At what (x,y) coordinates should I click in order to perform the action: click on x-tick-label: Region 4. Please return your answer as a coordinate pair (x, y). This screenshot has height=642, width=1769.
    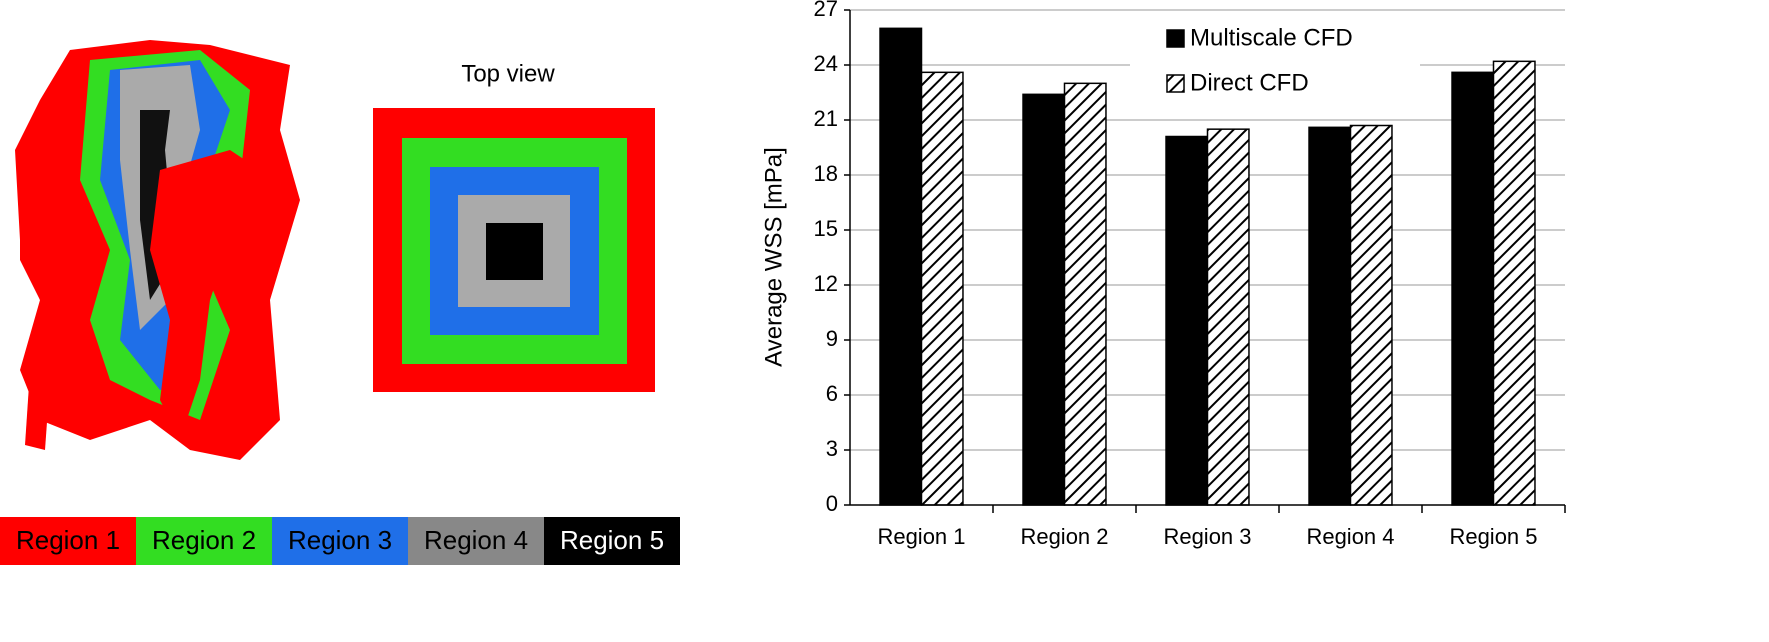
    Looking at the image, I should click on (1350, 536).